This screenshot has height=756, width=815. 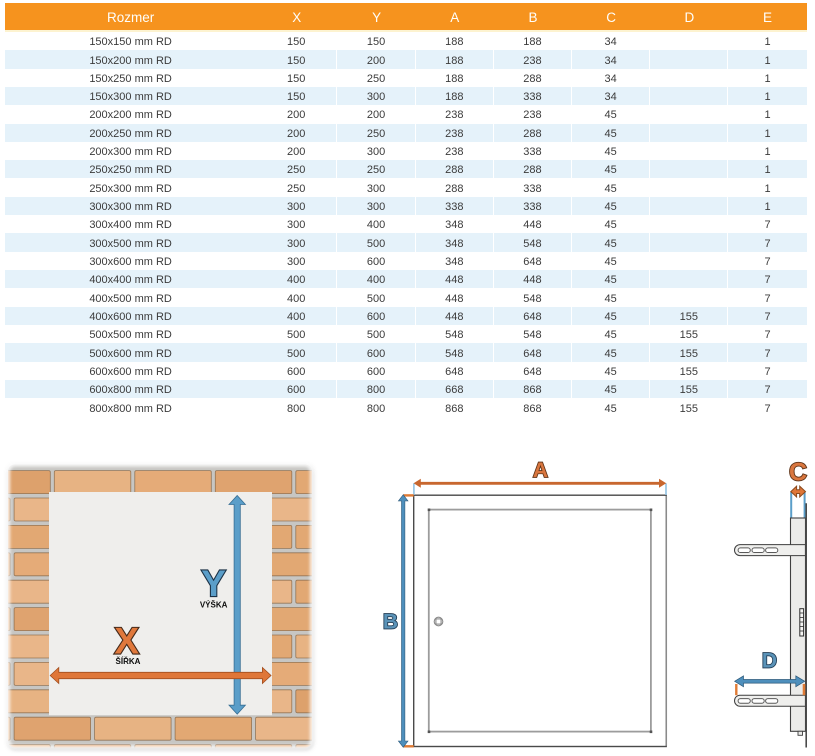 What do you see at coordinates (126, 640) in the screenshot?
I see `svg-text: X` at bounding box center [126, 640].